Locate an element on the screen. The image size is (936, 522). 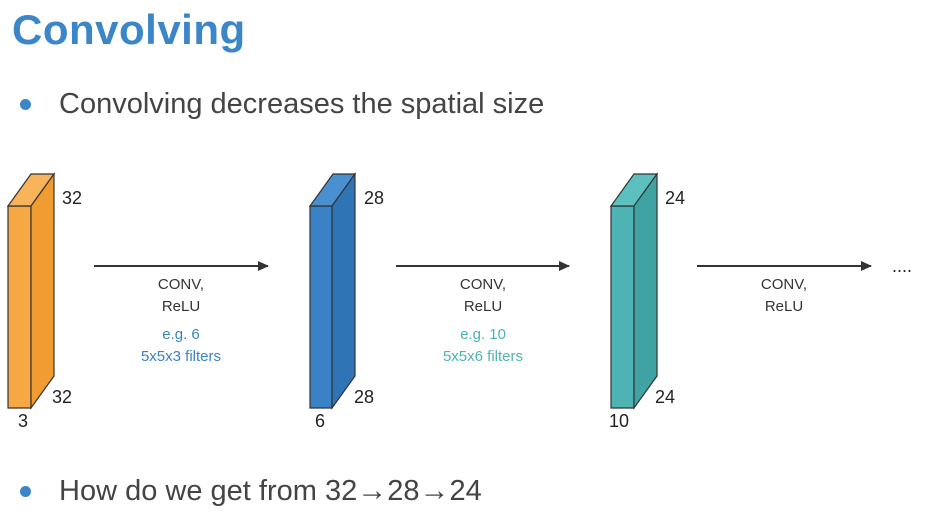
volume-input: 32 32 3 is located at coordinates (44, 301).